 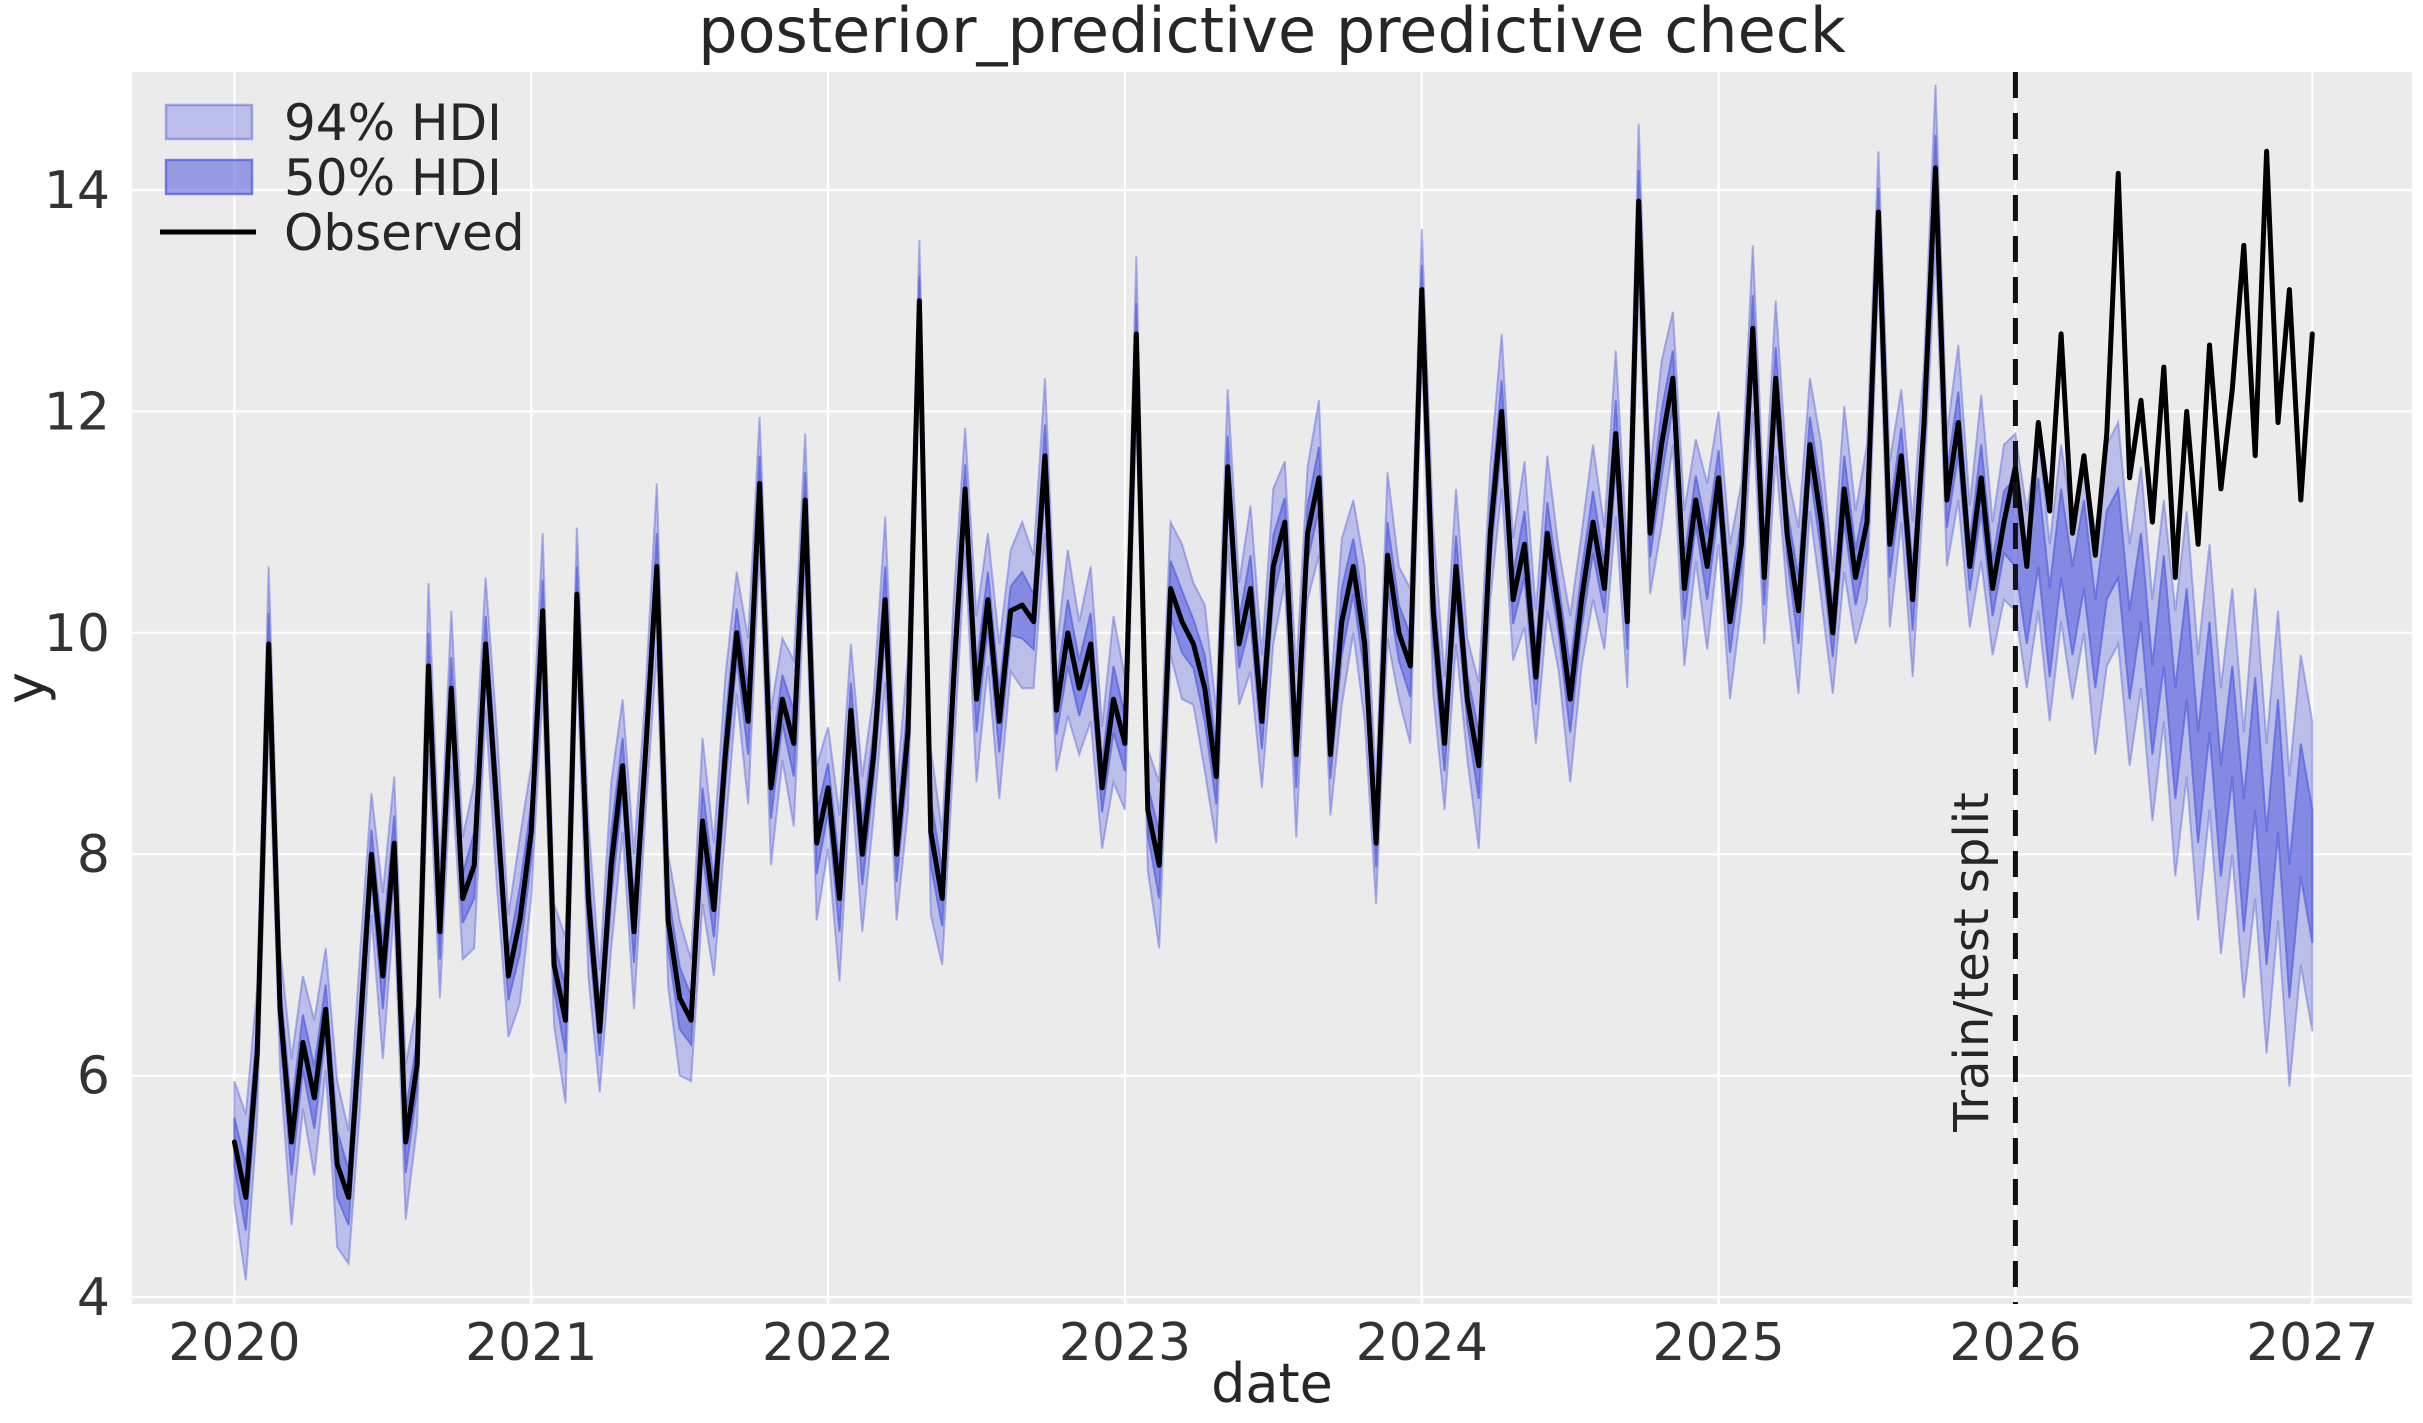 What do you see at coordinates (209, 122) in the screenshot?
I see `legend-swatch-94-hdi` at bounding box center [209, 122].